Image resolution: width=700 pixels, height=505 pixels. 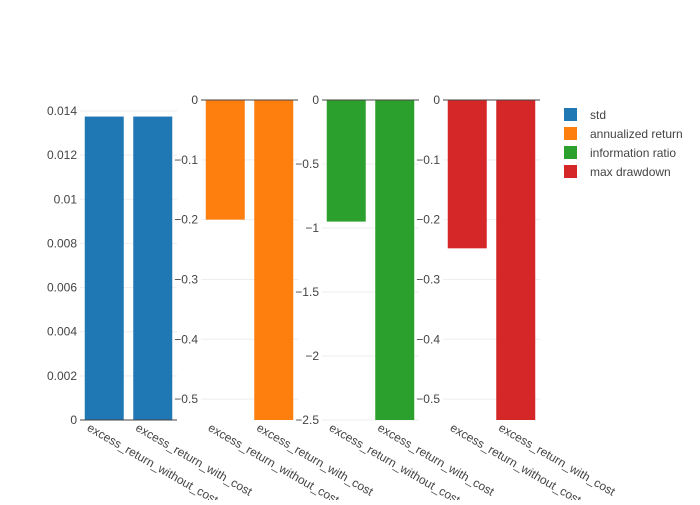 What do you see at coordinates (312, 356) in the screenshot?
I see `y-tick-label: −2` at bounding box center [312, 356].